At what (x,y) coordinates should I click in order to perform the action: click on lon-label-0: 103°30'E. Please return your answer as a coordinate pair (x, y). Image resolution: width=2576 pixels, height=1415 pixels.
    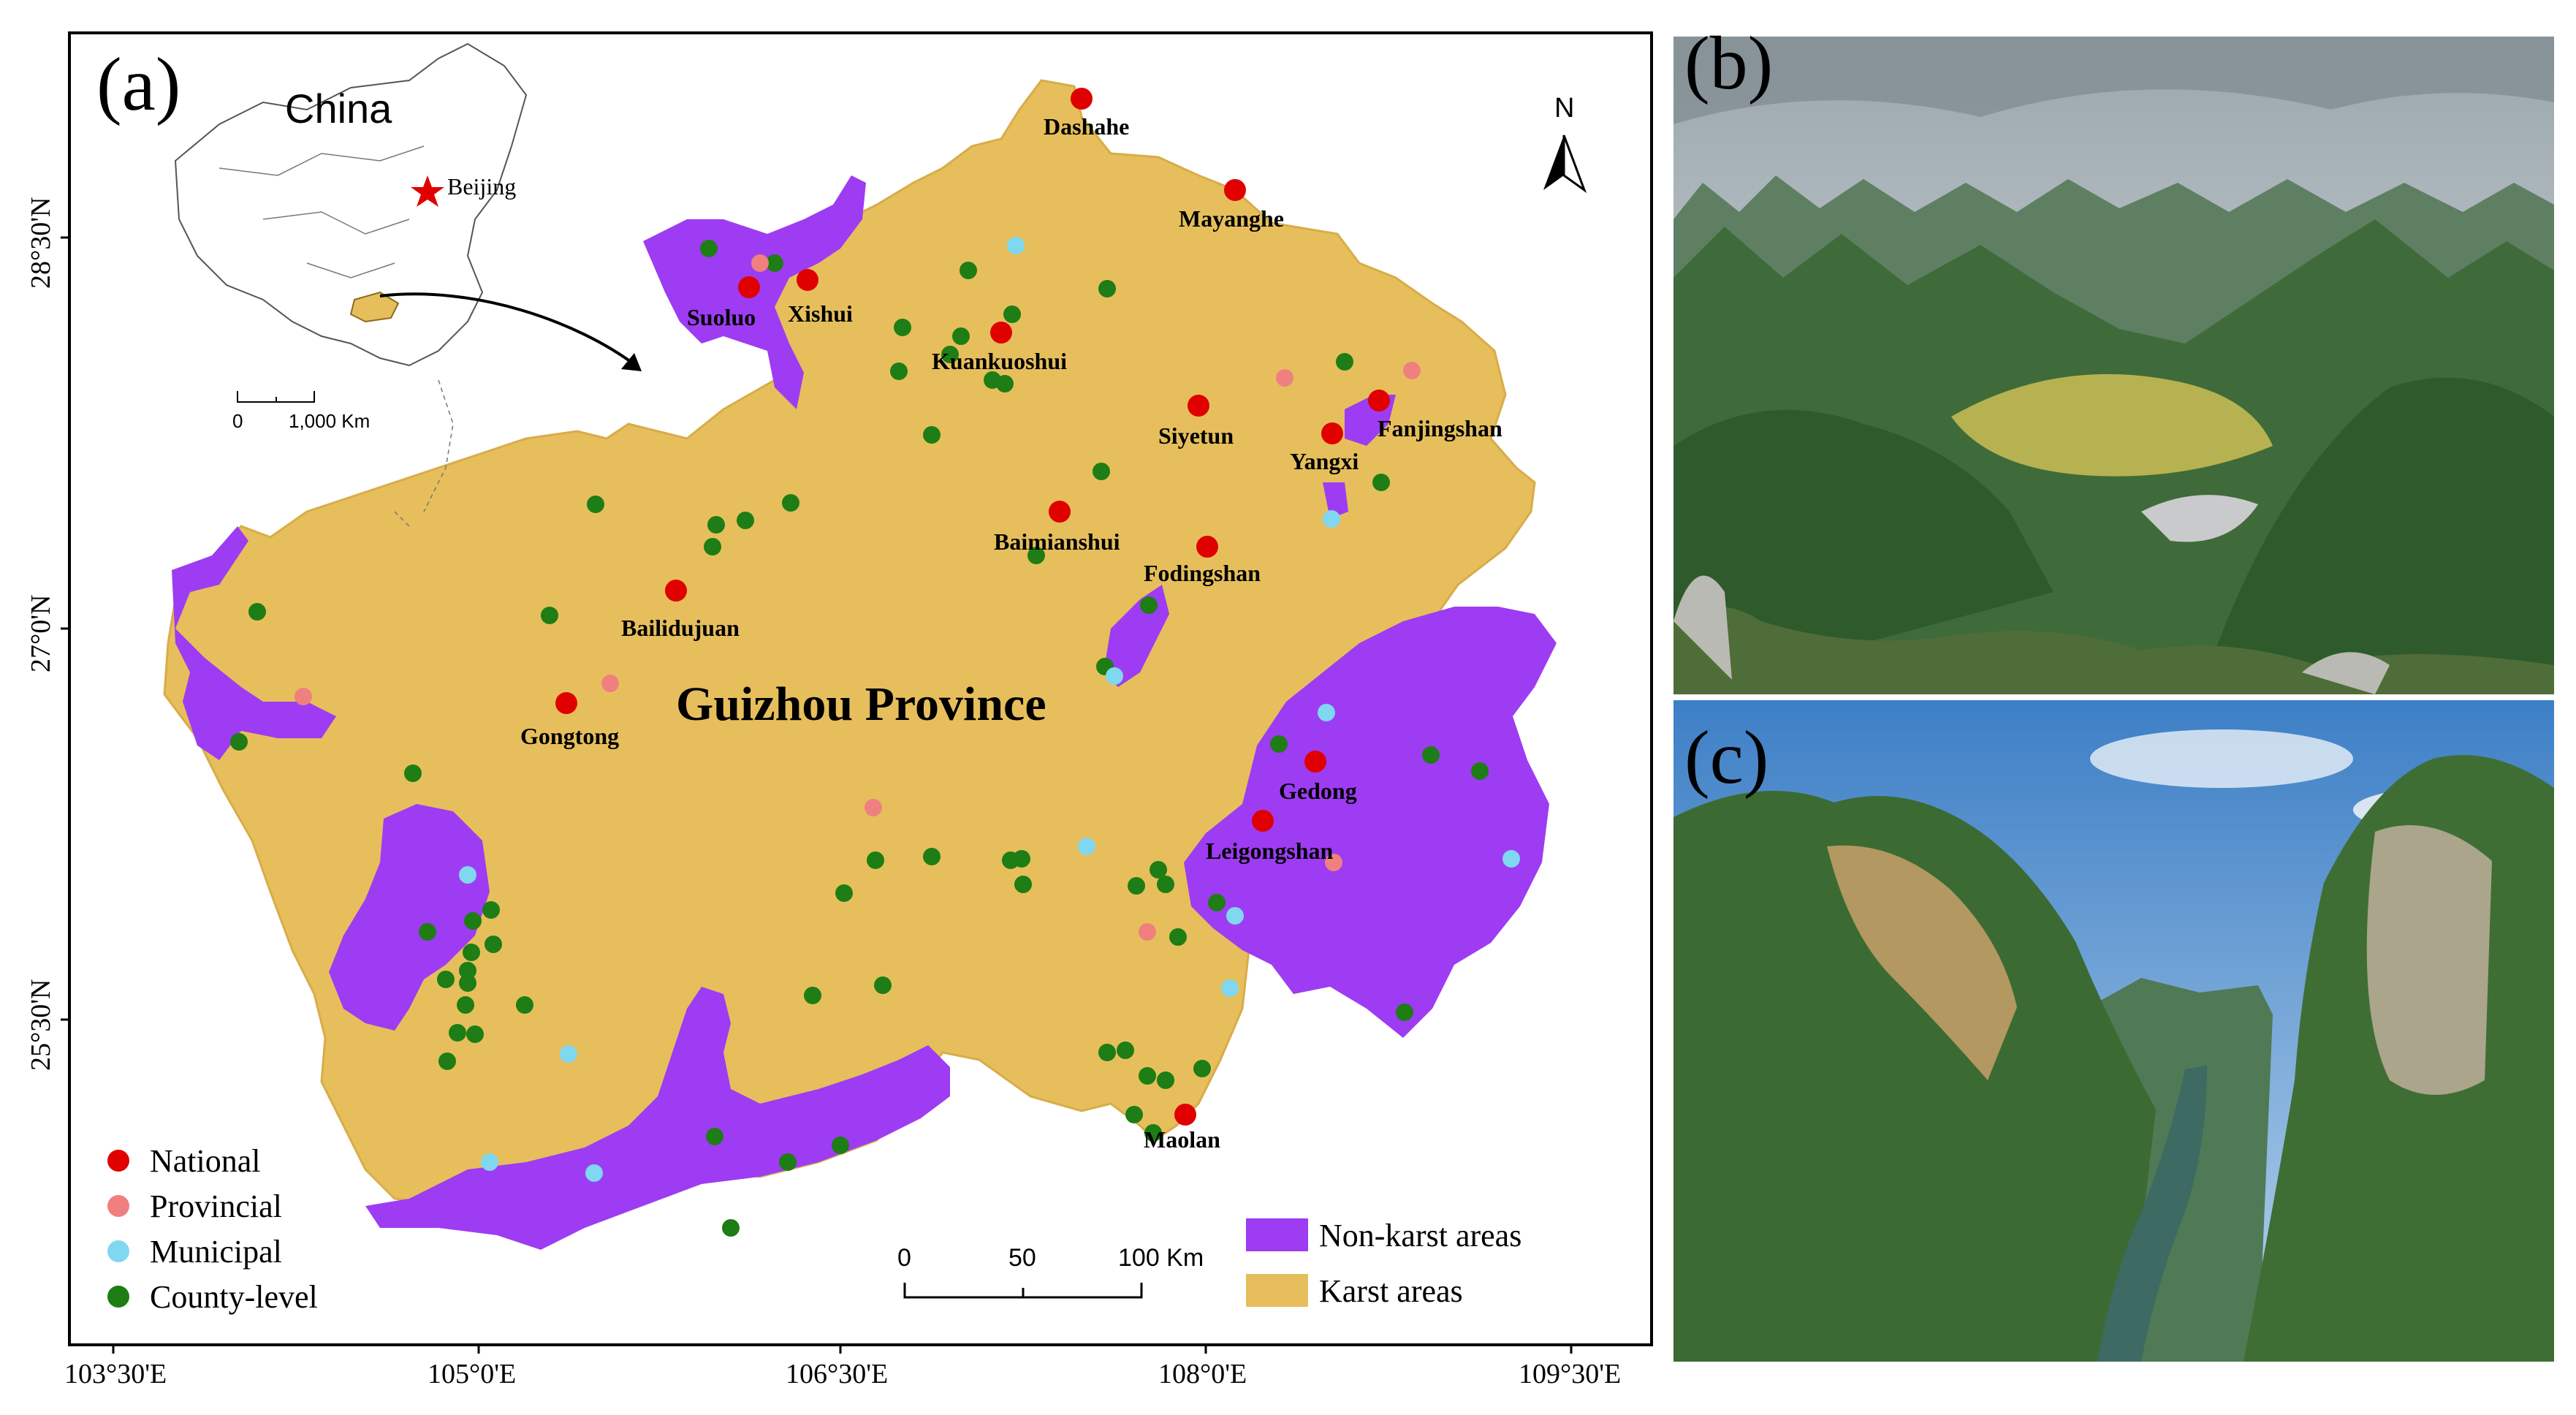
    Looking at the image, I should click on (115, 1374).